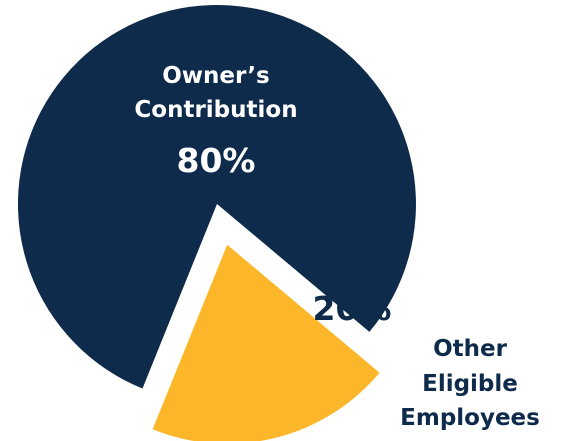 The image size is (571, 441). What do you see at coordinates (215, 110) in the screenshot?
I see `owner-label-line-2: Contribution` at bounding box center [215, 110].